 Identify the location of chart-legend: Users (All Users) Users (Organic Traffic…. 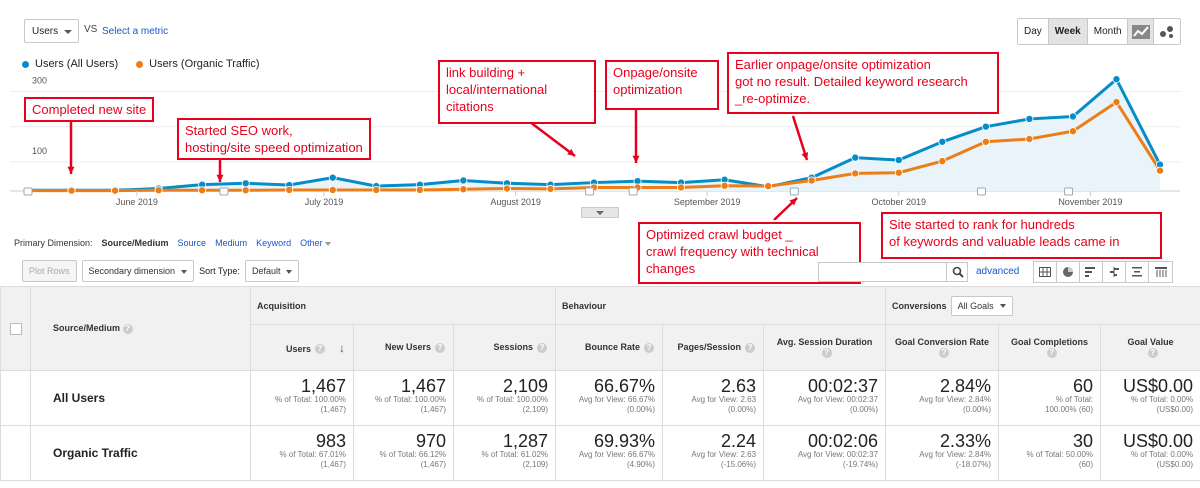
(141, 64).